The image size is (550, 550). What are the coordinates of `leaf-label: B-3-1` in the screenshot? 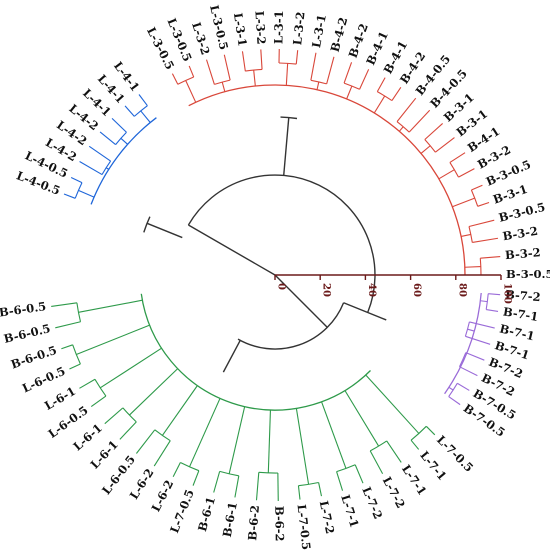 It's located at (510, 194).